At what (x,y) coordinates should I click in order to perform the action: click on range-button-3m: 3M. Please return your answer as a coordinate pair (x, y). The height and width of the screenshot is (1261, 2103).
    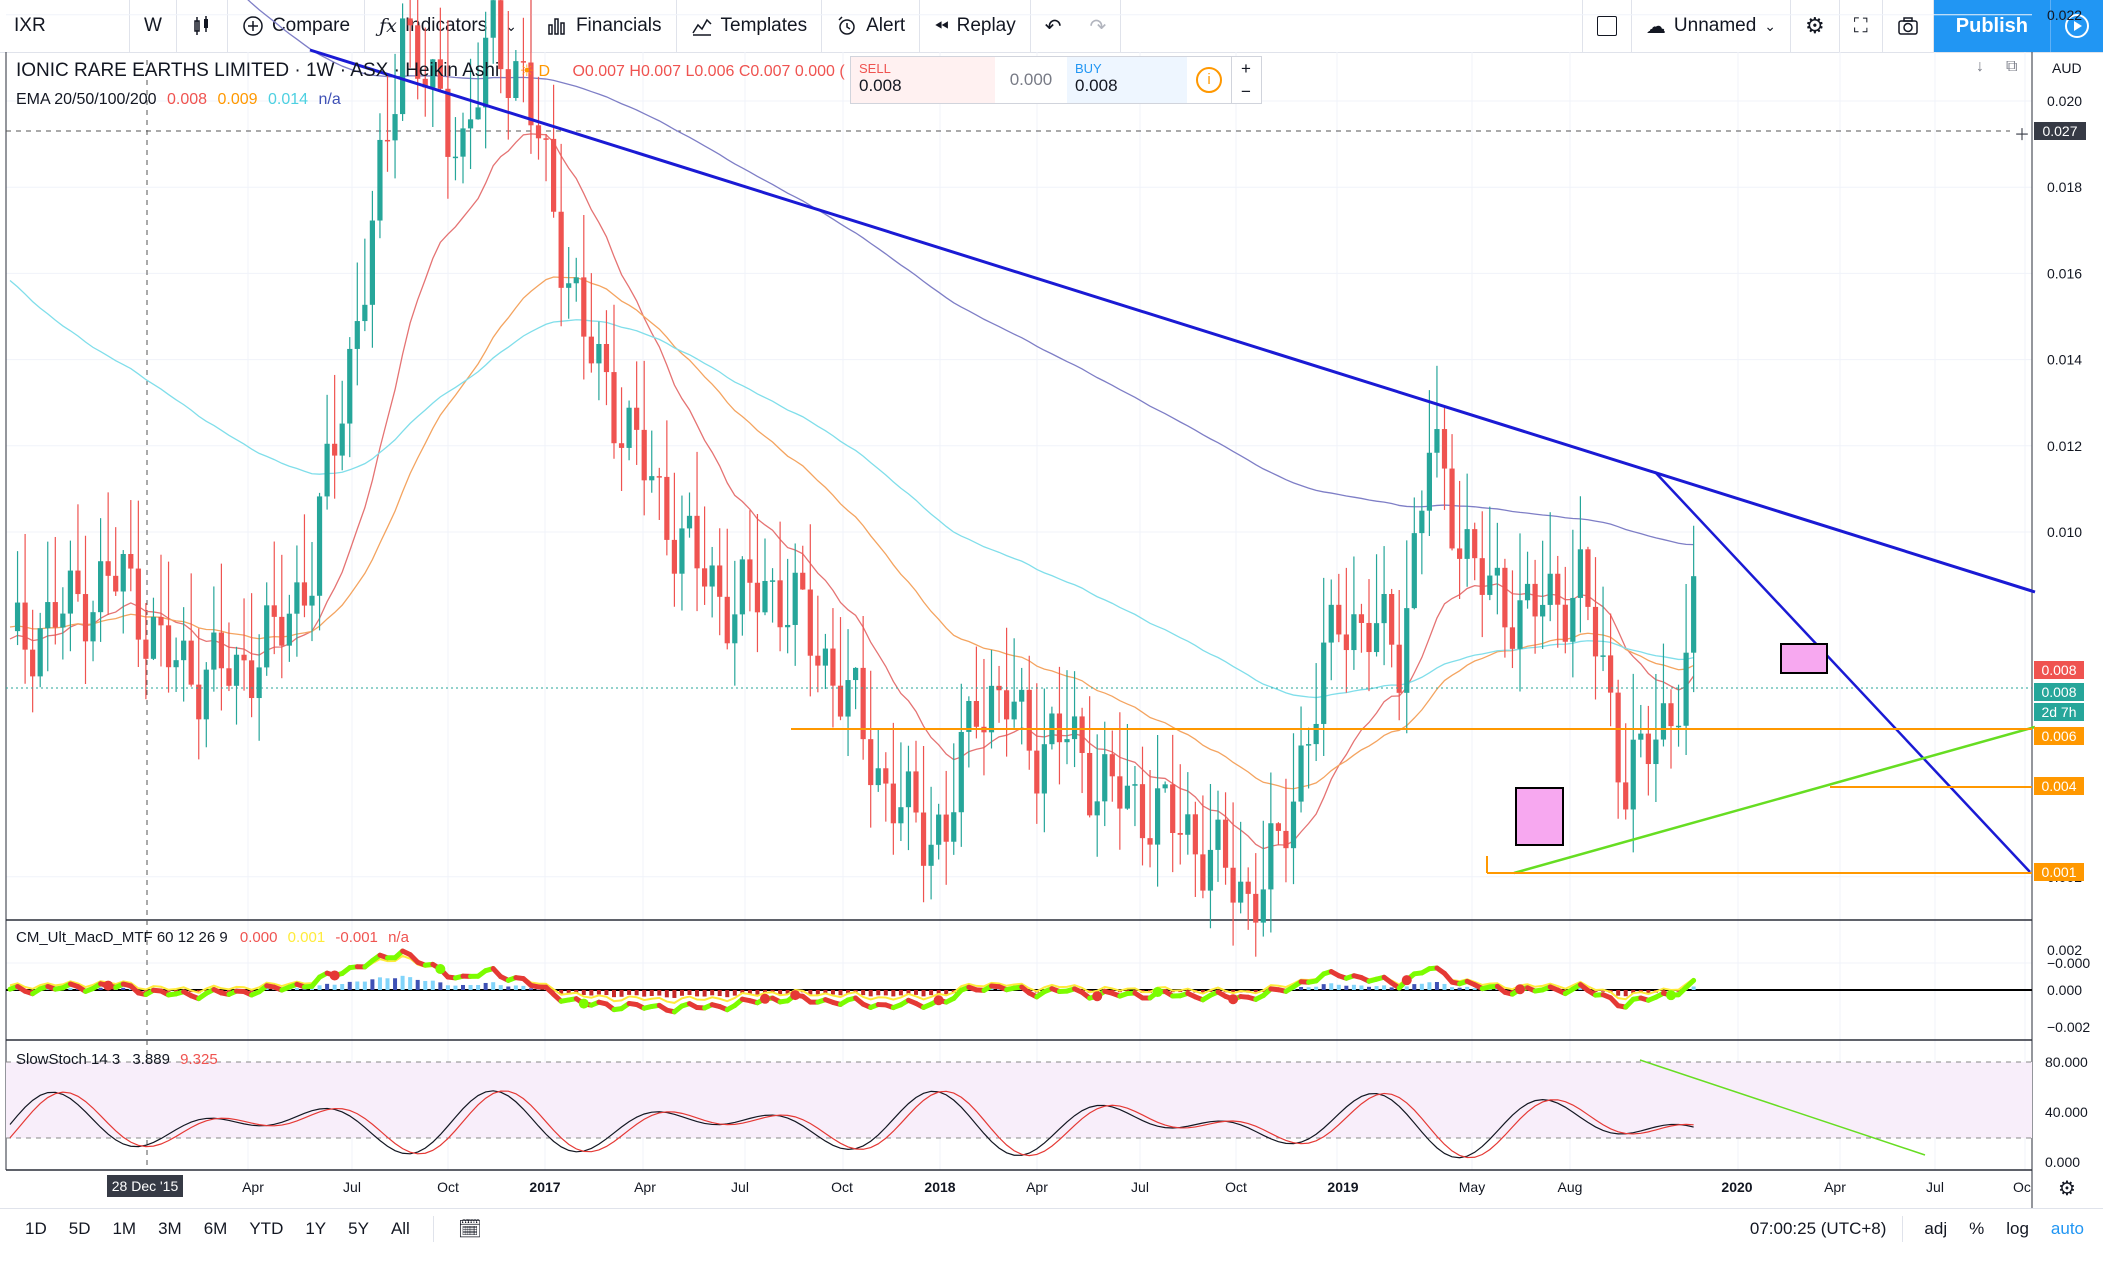
    Looking at the image, I should click on (170, 1228).